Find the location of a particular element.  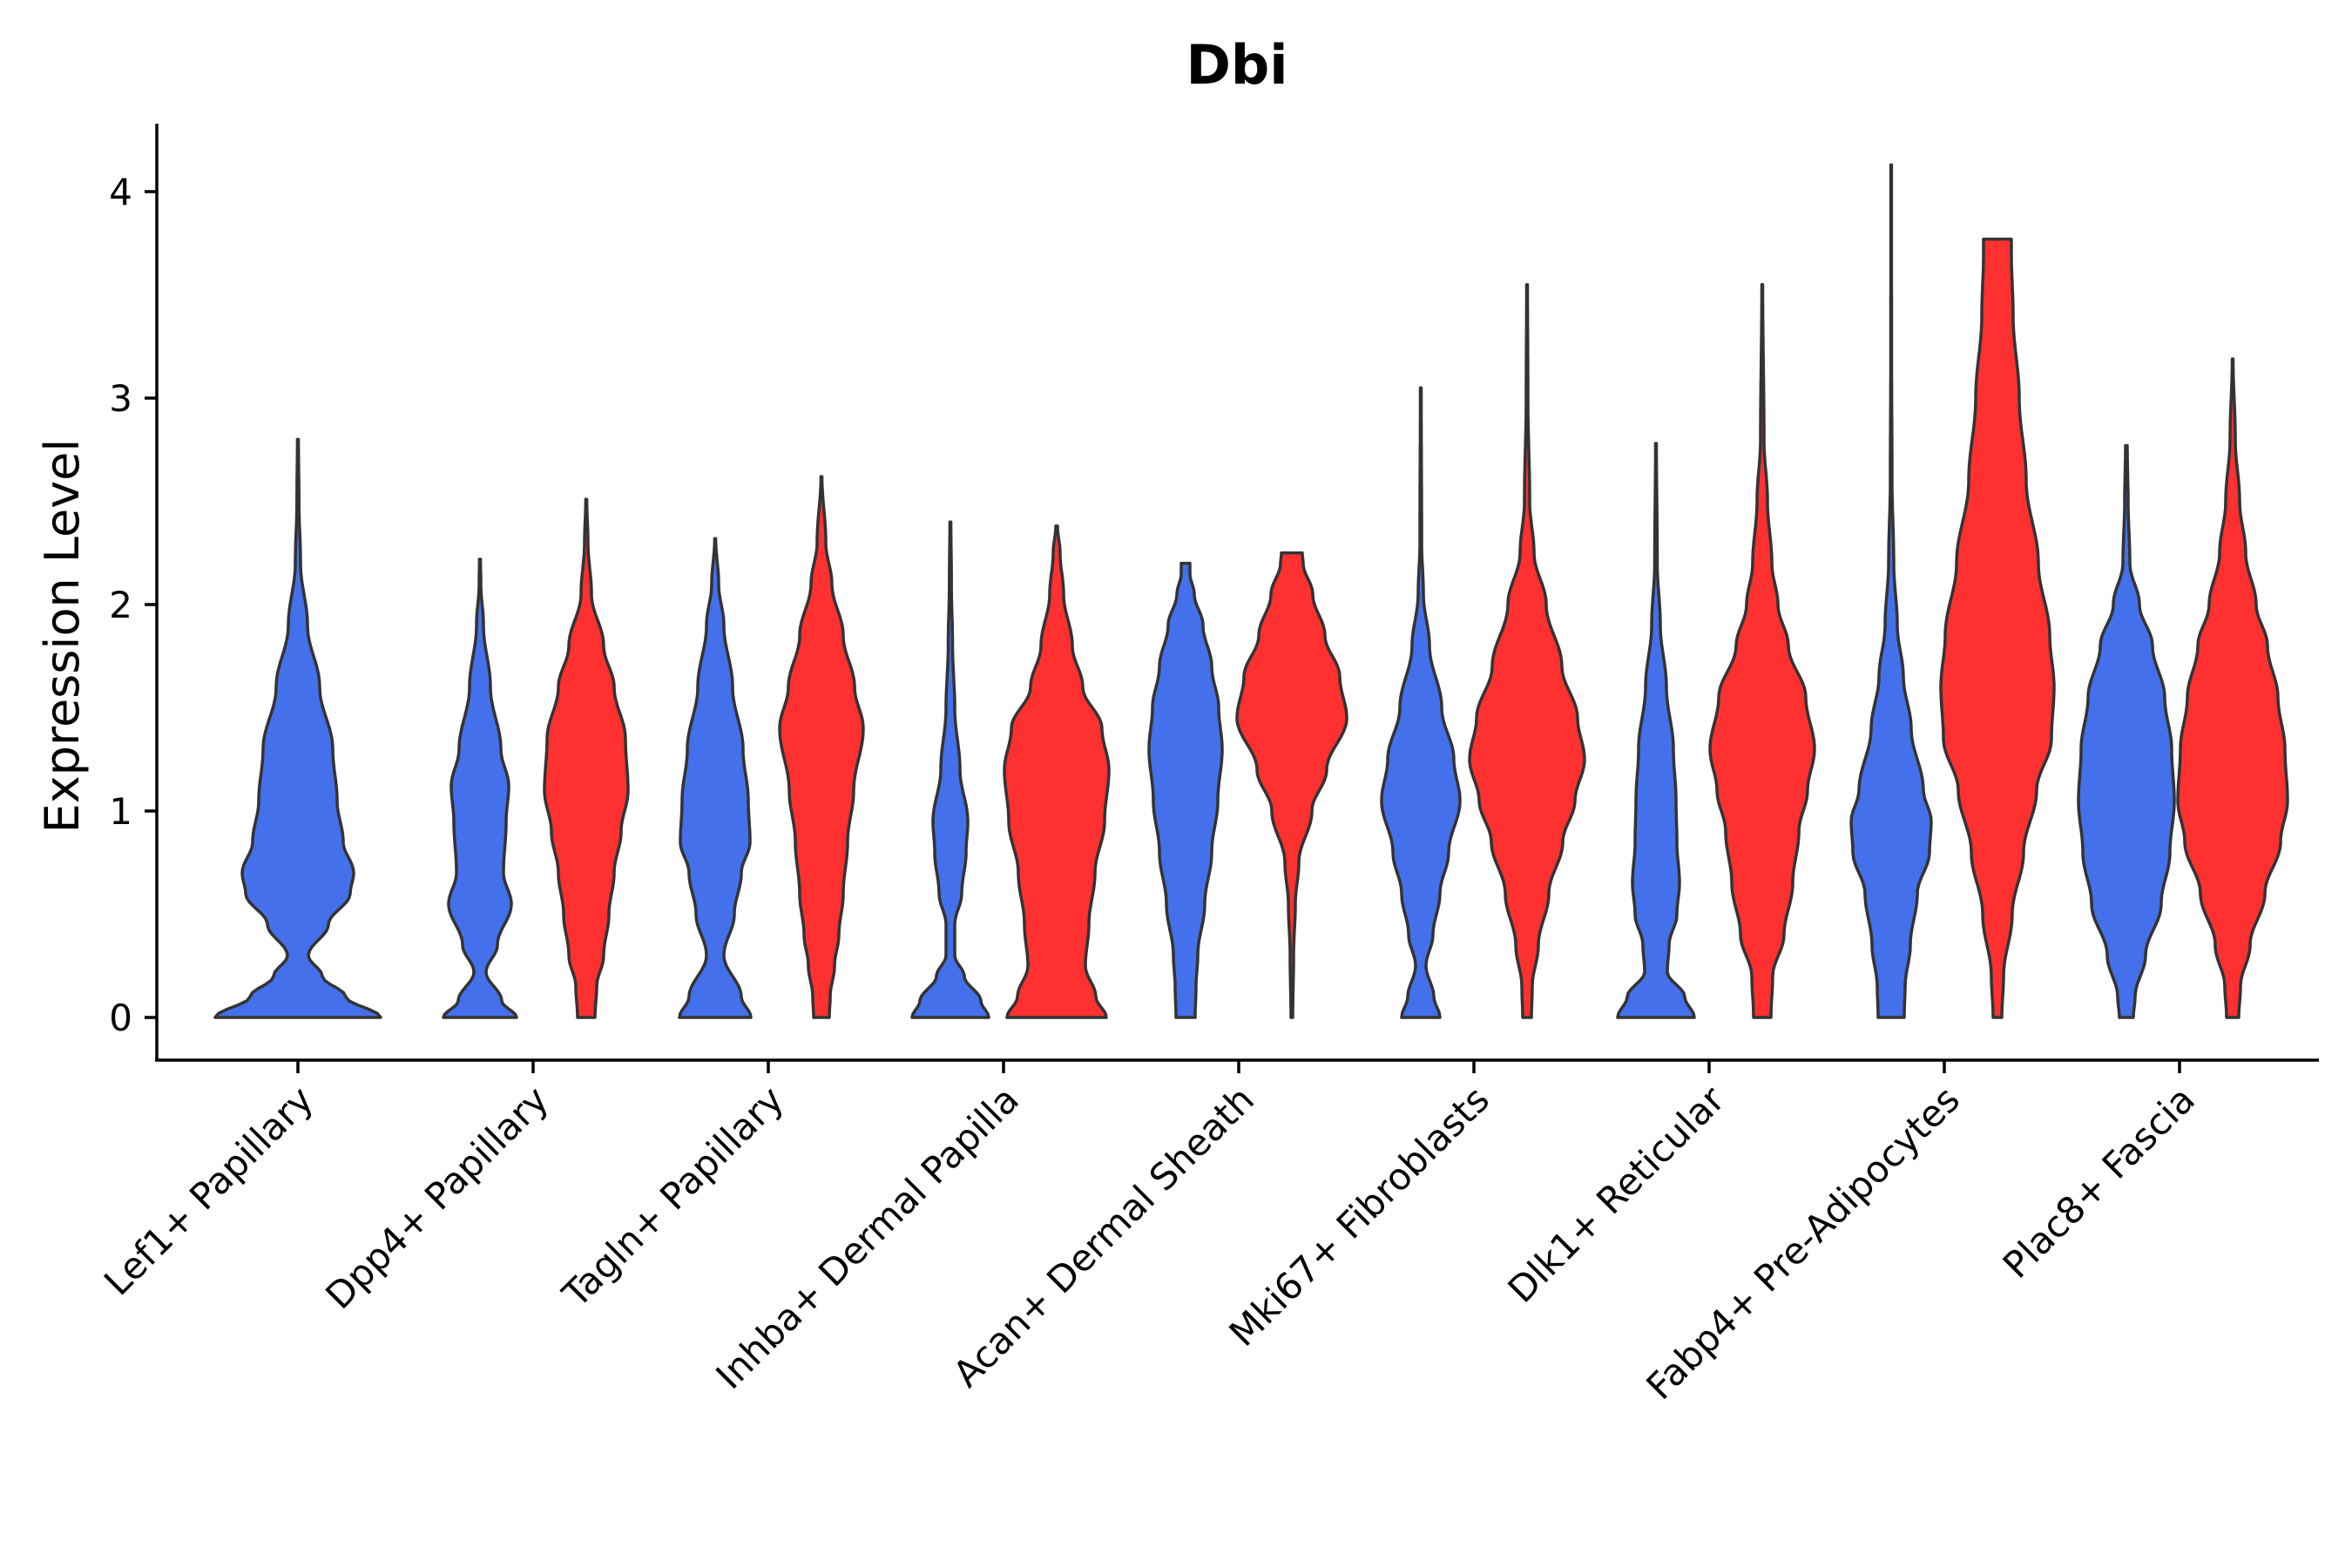

y-ticks: 0 1 2 3 4 is located at coordinates (133, 605).